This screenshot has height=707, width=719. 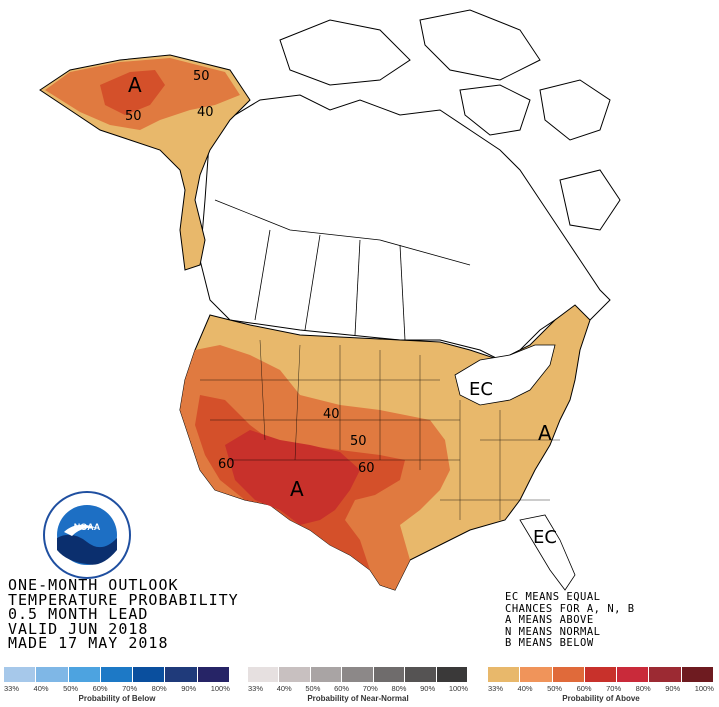 I want to click on ec-florida-region, so click(x=547, y=552).